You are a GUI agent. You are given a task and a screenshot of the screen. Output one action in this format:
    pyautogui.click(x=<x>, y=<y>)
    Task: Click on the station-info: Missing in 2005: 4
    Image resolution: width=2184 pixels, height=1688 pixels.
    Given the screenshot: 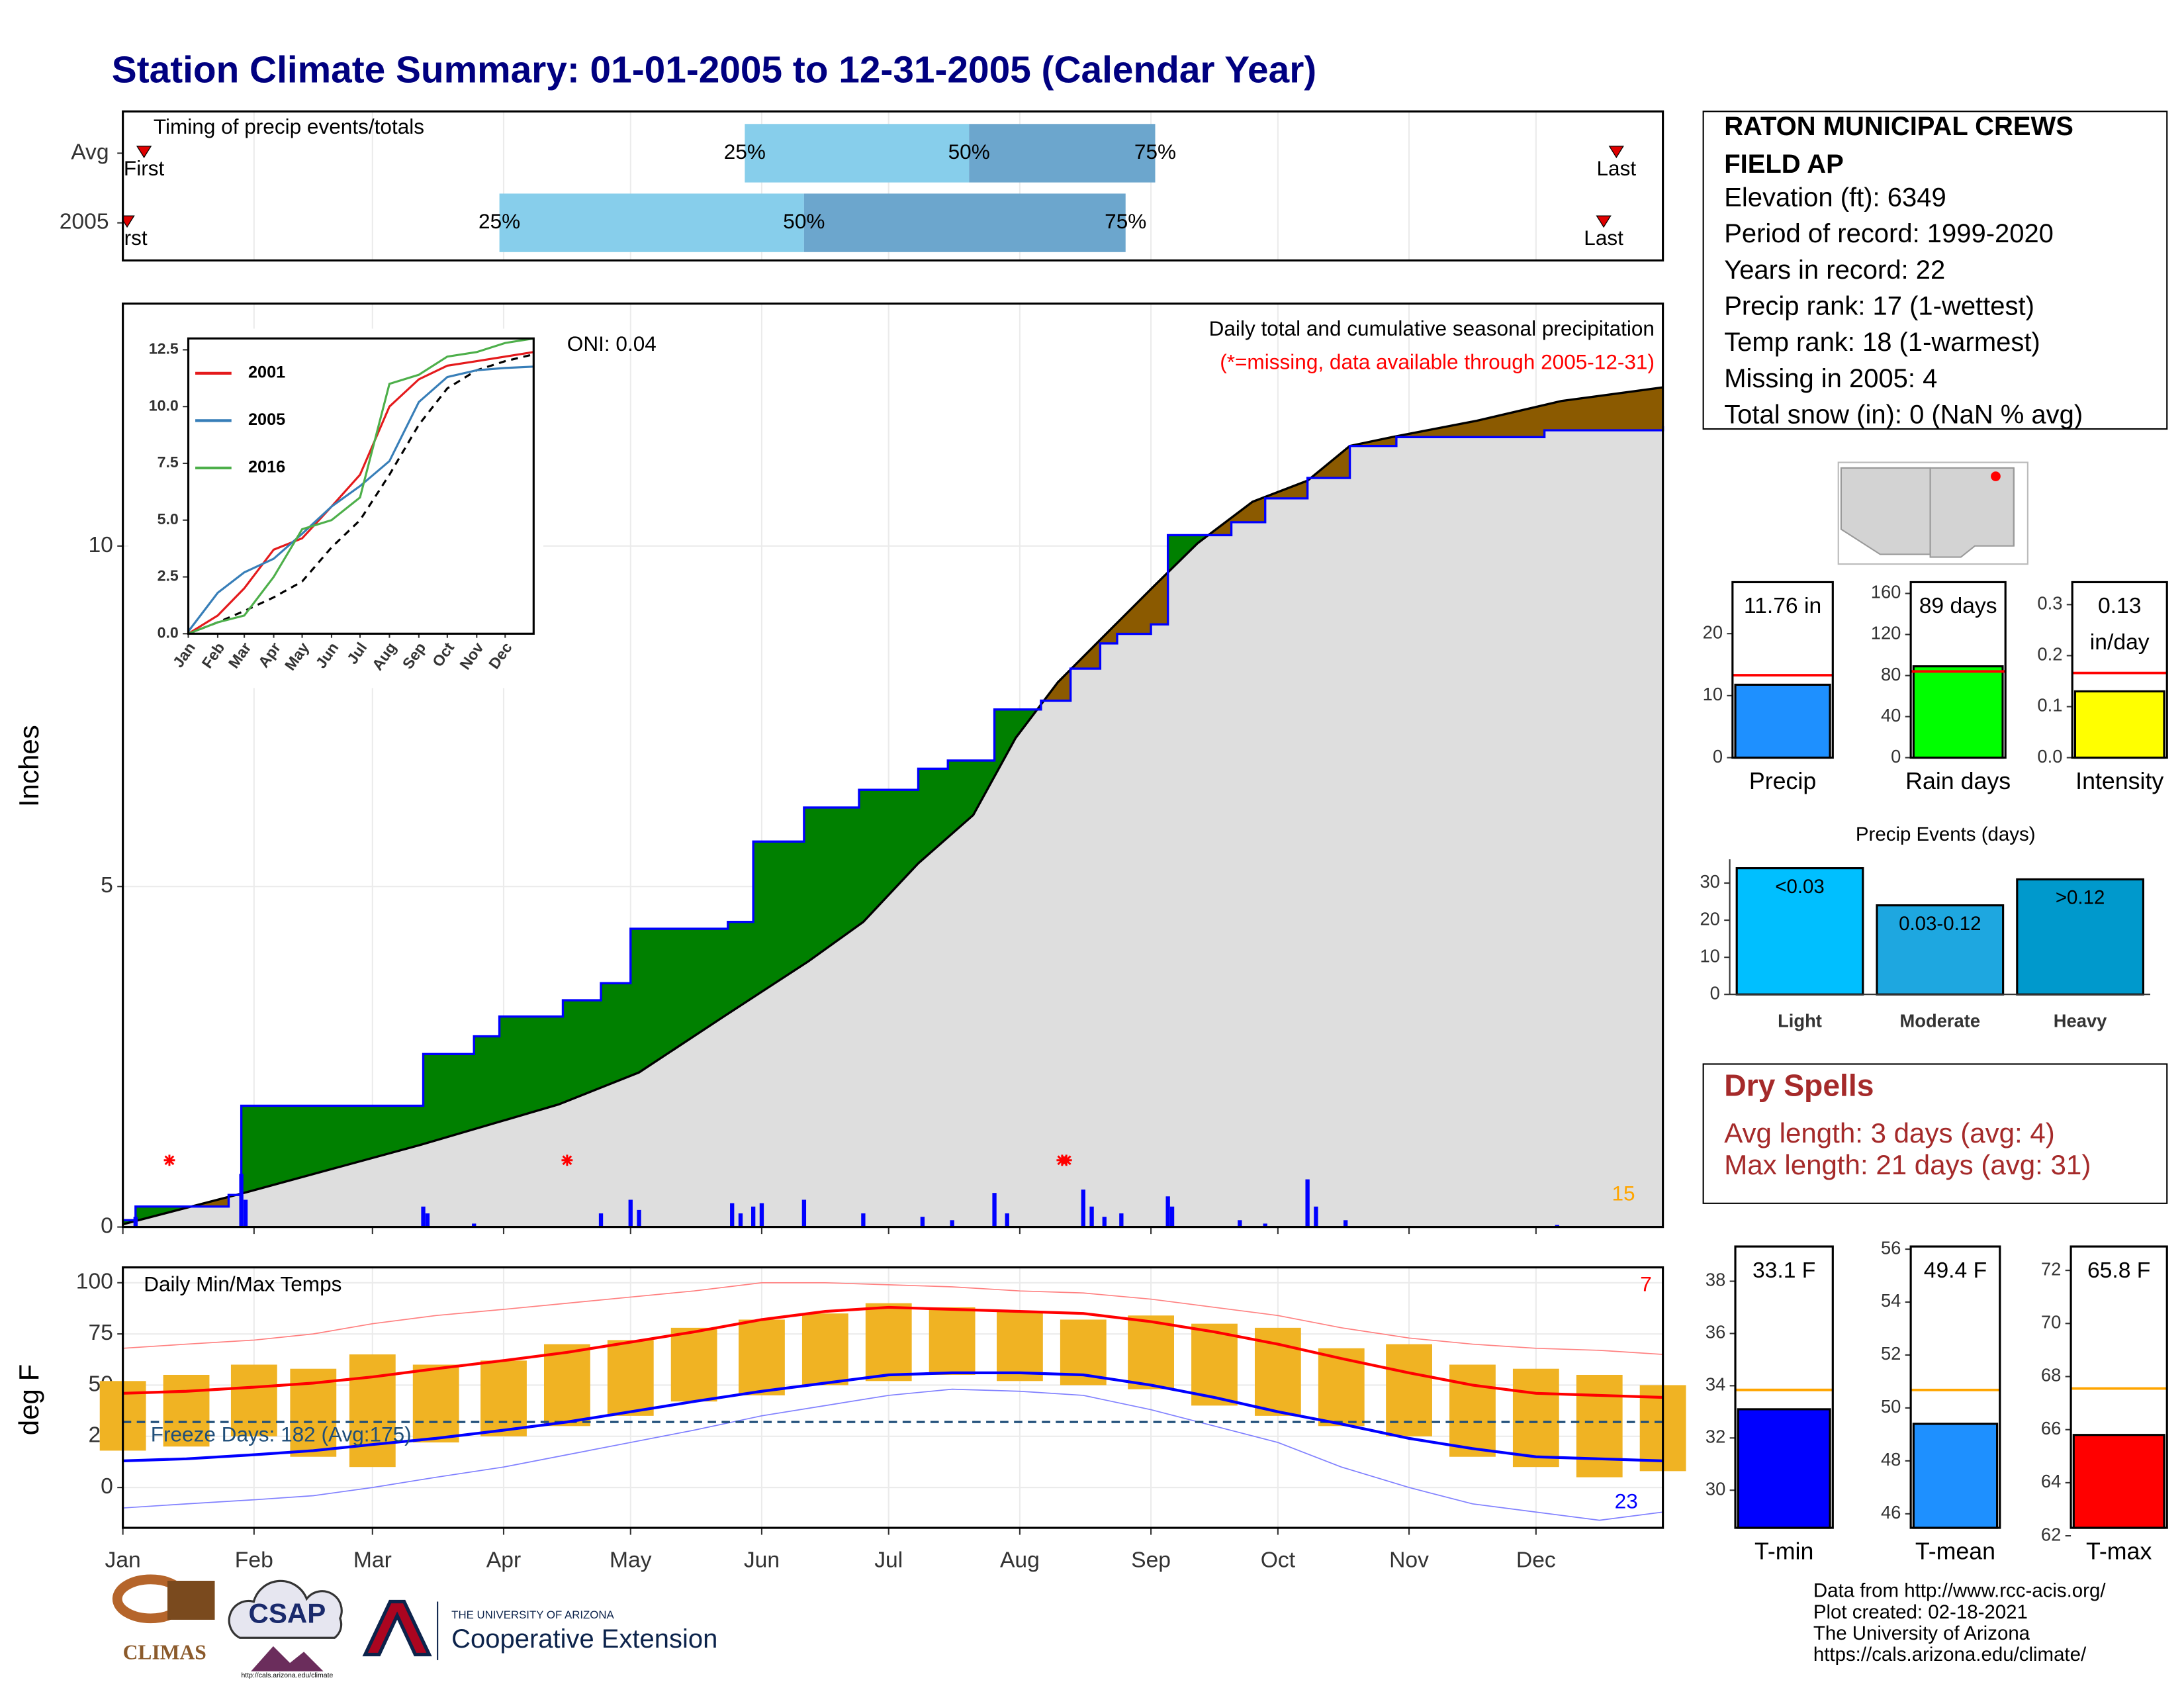 What is the action you would take?
    pyautogui.click(x=1831, y=378)
    